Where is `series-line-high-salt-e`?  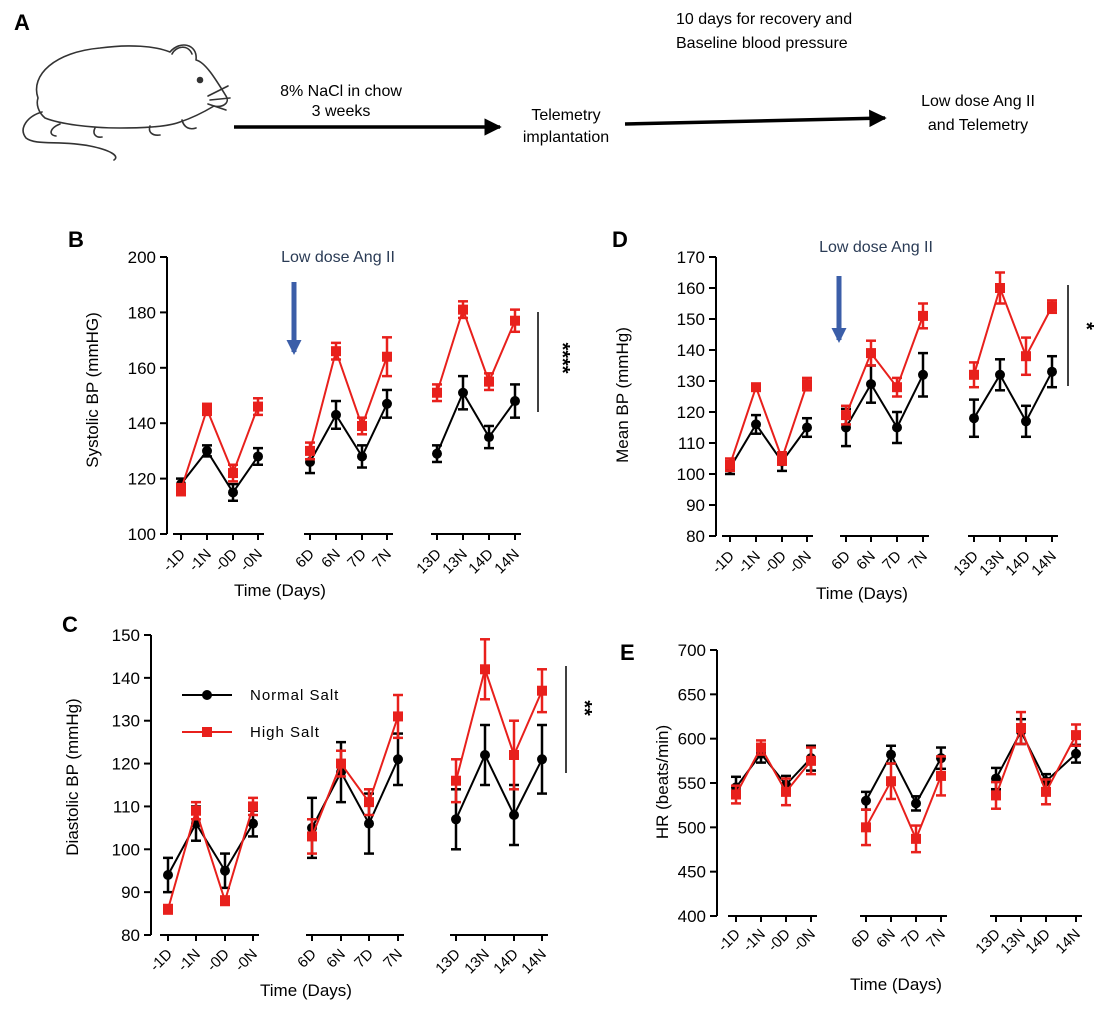
series-line-high-salt-e is located at coordinates (1036, 760).